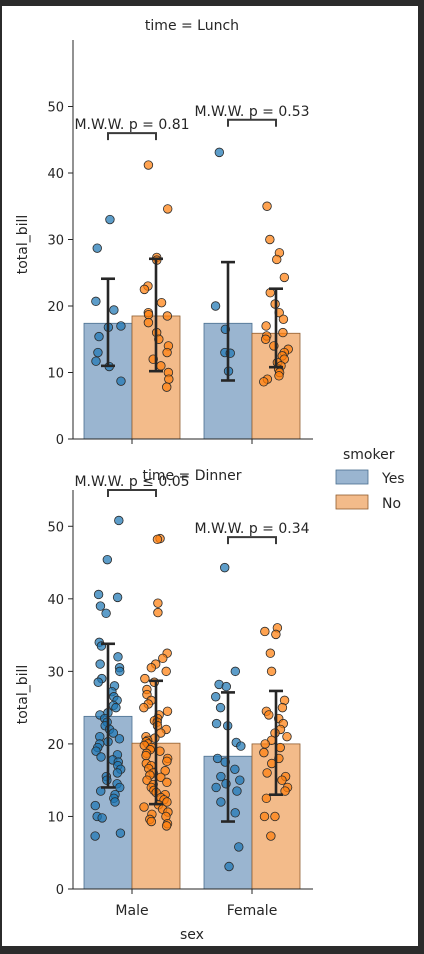 The image size is (424, 954). I want to click on annotation-label: M.W.W. p = 0.53, so click(251, 112).